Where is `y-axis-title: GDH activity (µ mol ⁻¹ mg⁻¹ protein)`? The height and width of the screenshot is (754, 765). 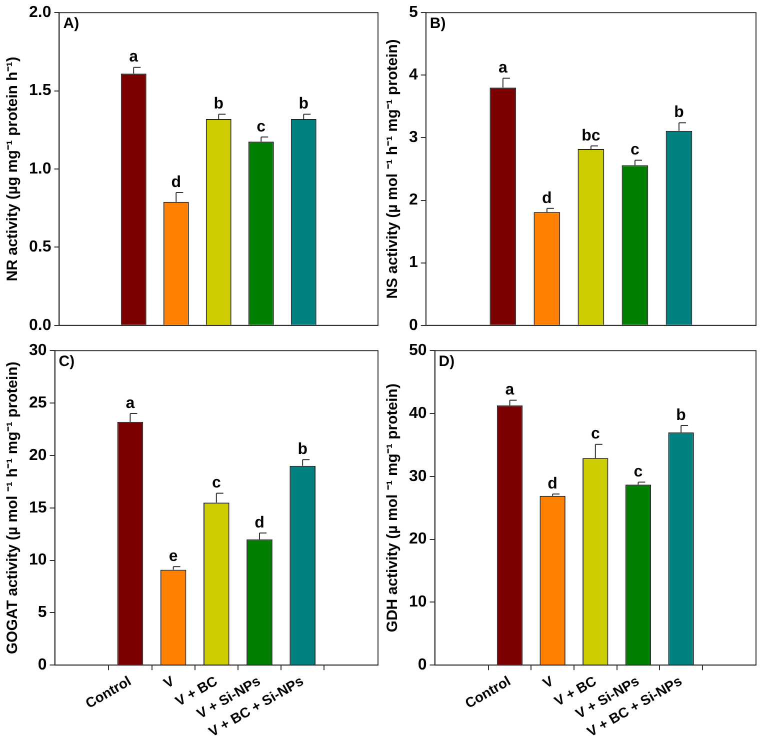 y-axis-title: GDH activity (µ mol ⁻¹ mg⁻¹ protein) is located at coordinates (393, 508).